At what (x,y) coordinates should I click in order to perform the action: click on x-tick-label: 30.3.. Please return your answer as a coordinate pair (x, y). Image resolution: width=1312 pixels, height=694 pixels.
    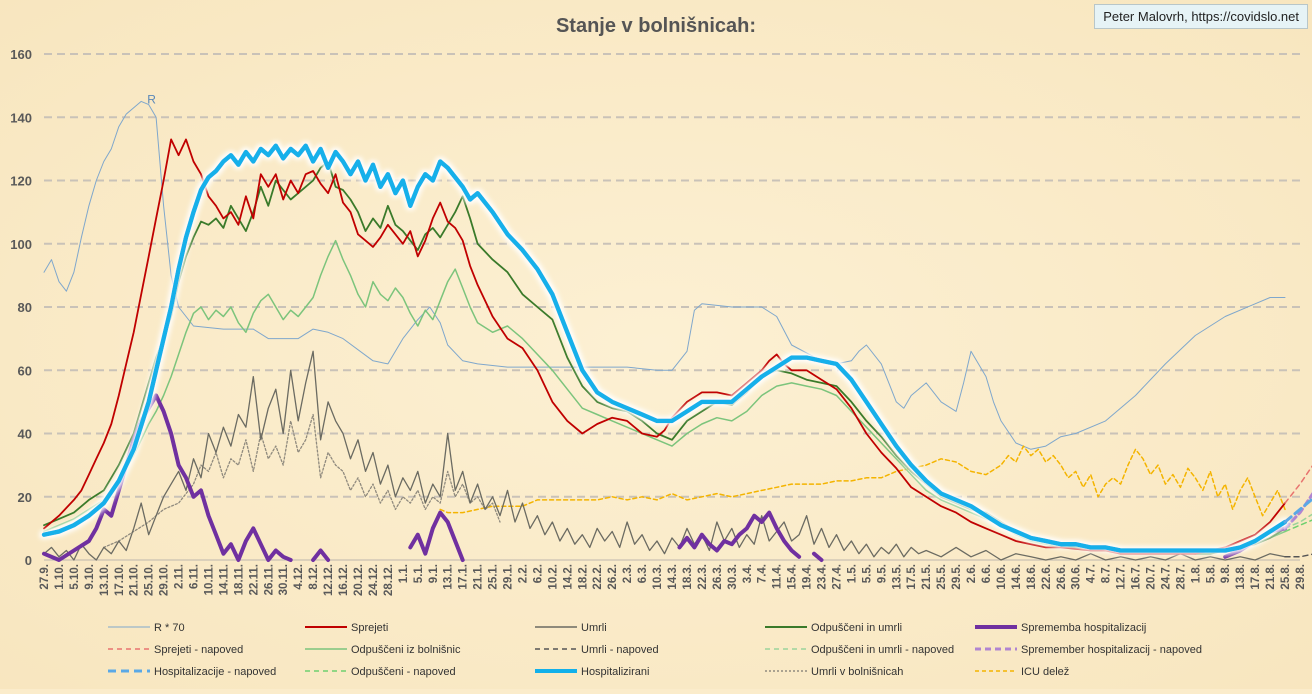
    Looking at the image, I should click on (733, 577).